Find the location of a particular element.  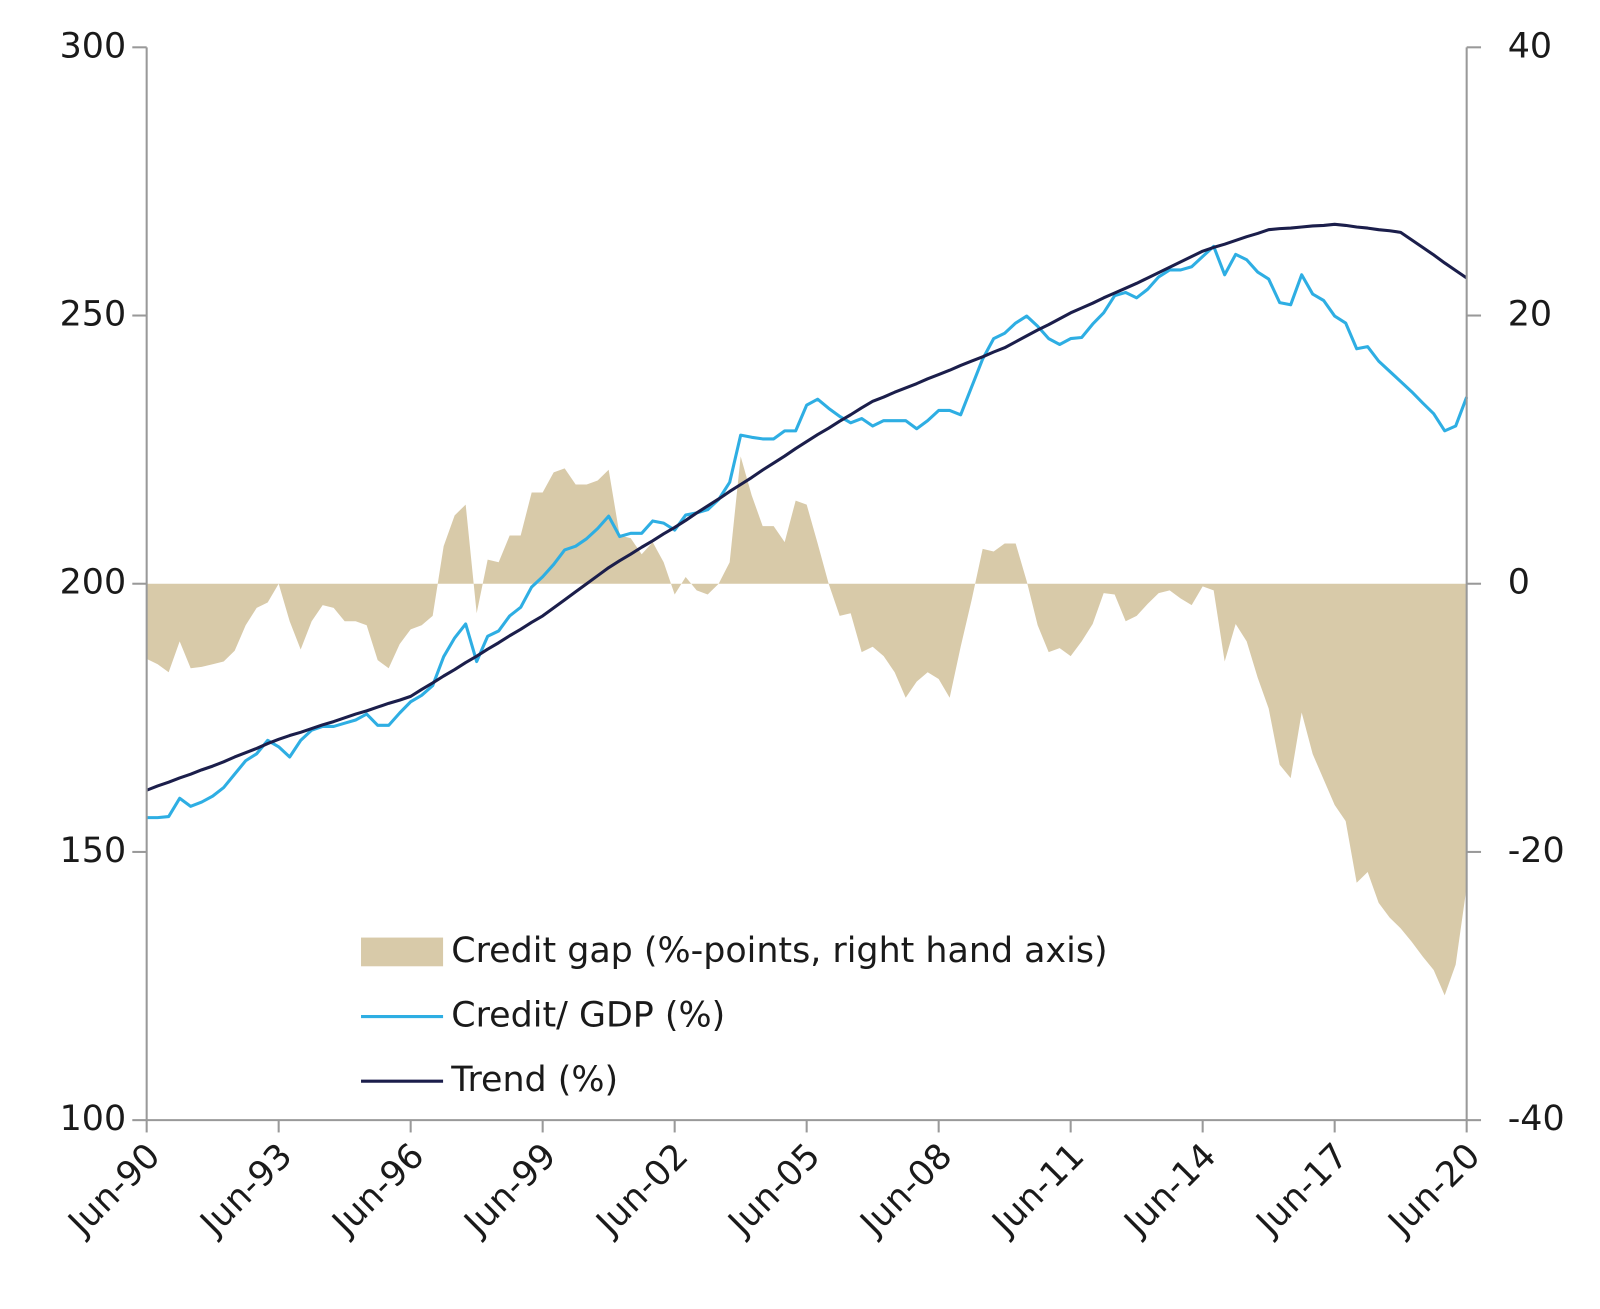

y-tick-label: 100 is located at coordinates (93, 1119).